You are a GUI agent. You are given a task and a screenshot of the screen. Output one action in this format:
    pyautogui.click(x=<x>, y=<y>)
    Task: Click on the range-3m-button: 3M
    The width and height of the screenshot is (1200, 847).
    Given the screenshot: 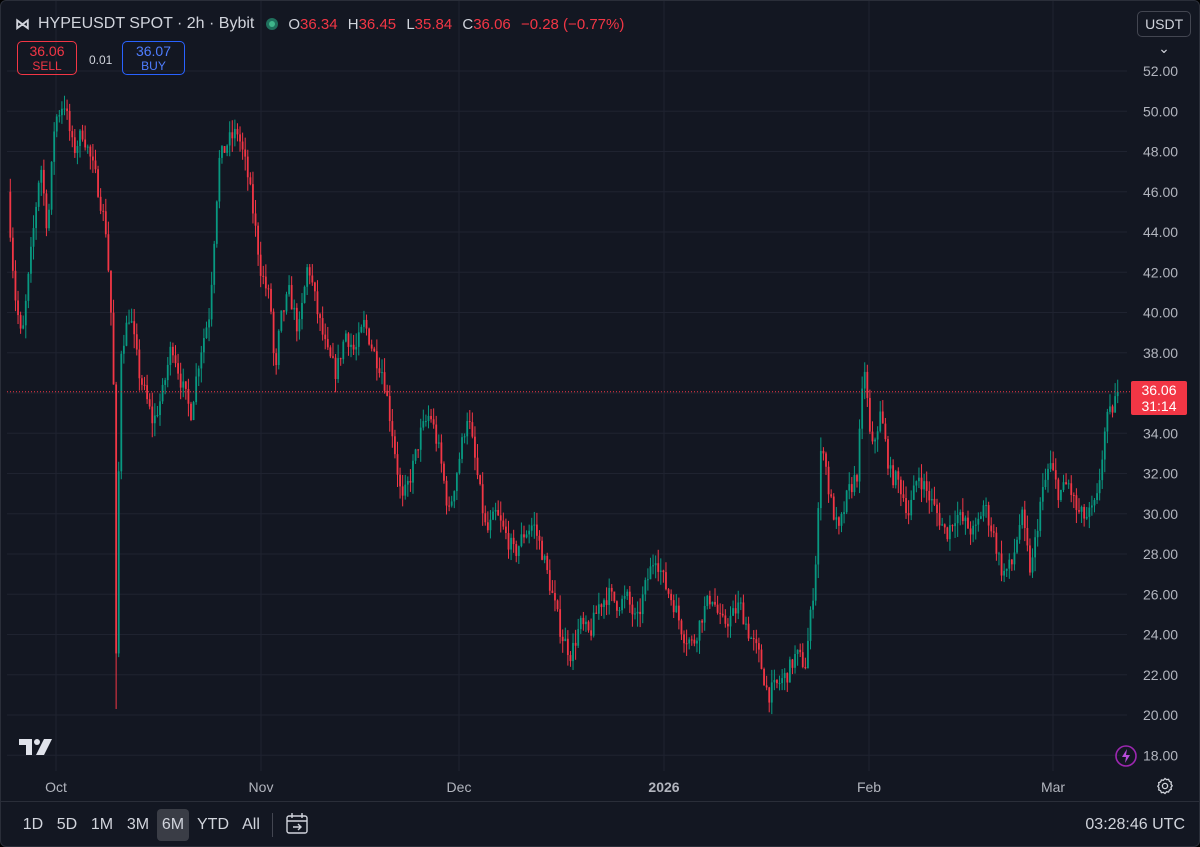 What is the action you would take?
    pyautogui.click(x=138, y=824)
    